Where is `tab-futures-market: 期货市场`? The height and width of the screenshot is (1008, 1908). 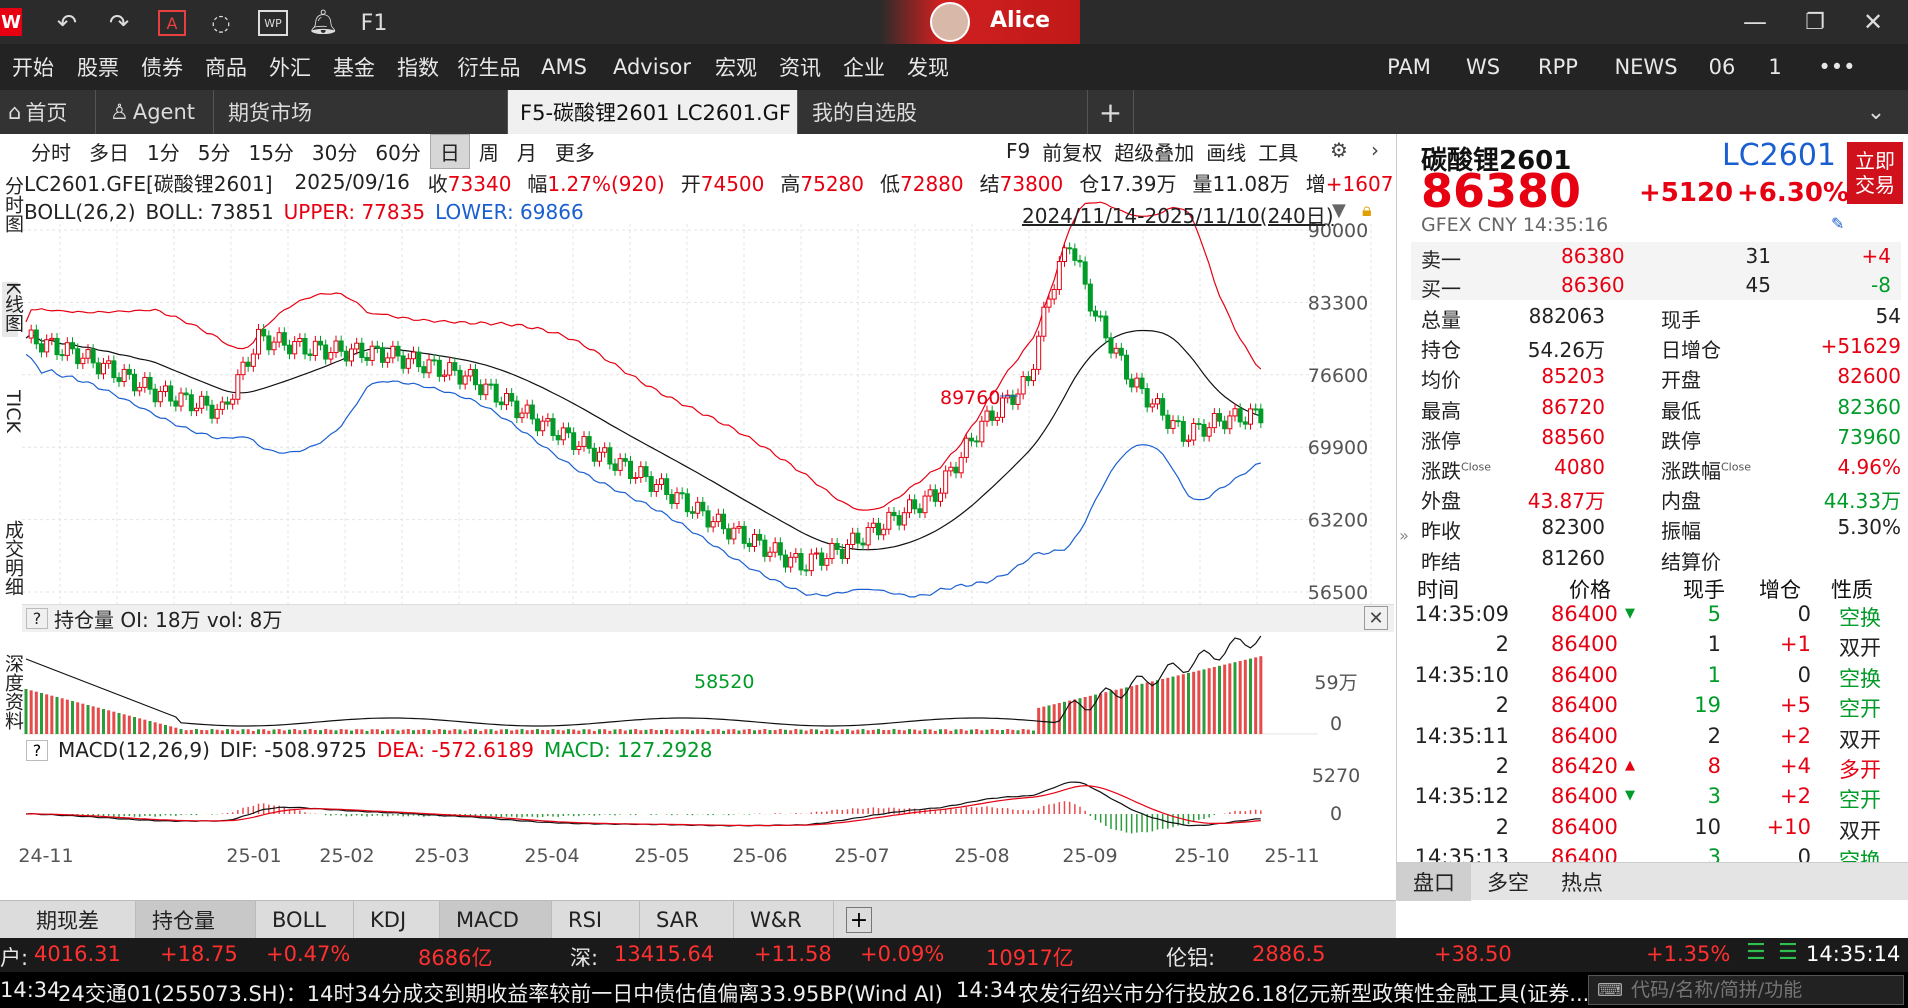
tab-futures-market: 期货市场 is located at coordinates (361, 112).